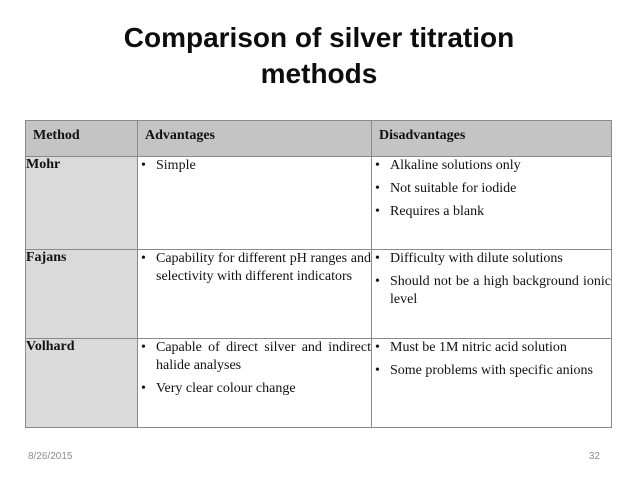  Describe the element at coordinates (254, 203) in the screenshot. I see `advantages-cell: Simple` at that location.